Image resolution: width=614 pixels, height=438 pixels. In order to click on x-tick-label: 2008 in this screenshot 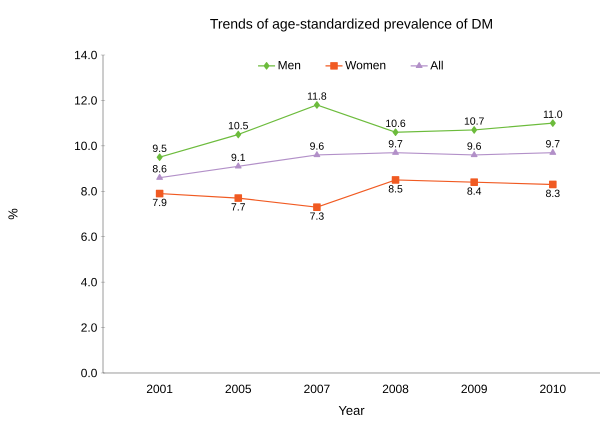, I will do `click(395, 389)`.